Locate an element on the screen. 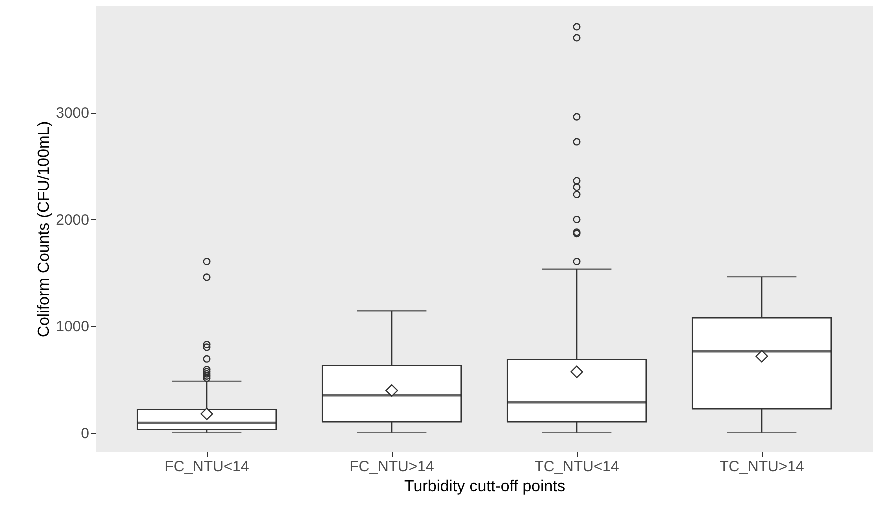 This screenshot has height=512, width=875. y-tick-label: 0 is located at coordinates (85, 433).